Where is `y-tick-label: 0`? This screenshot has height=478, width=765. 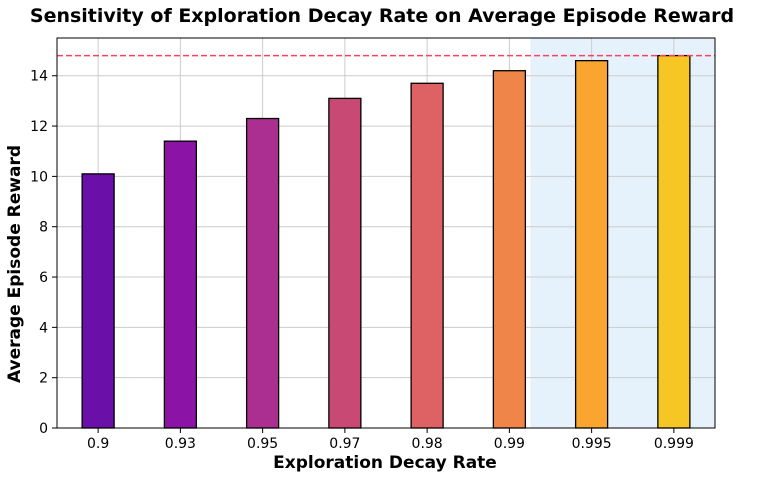
y-tick-label: 0 is located at coordinates (43, 429).